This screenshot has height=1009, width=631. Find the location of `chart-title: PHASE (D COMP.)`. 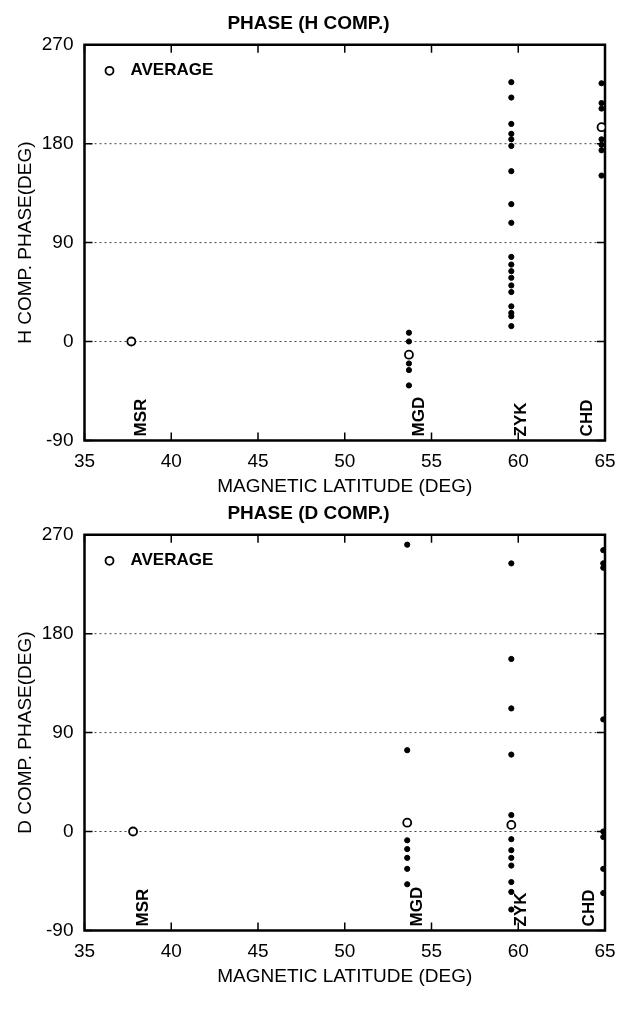

chart-title: PHASE (D COMP.) is located at coordinates (308, 512).